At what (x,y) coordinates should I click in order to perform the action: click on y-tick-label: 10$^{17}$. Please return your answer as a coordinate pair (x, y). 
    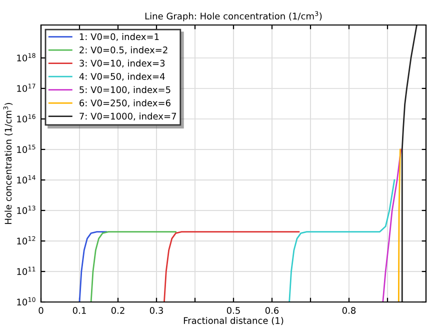
    Looking at the image, I should click on (26, 88).